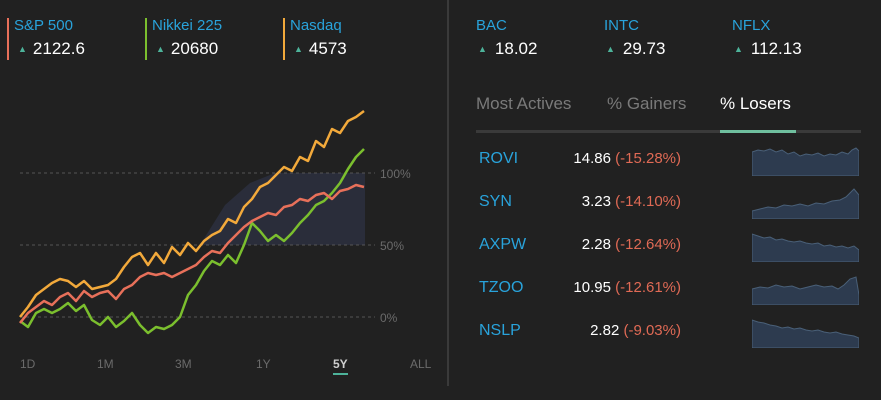  I want to click on ticker-name: NFLX, so click(751, 25).